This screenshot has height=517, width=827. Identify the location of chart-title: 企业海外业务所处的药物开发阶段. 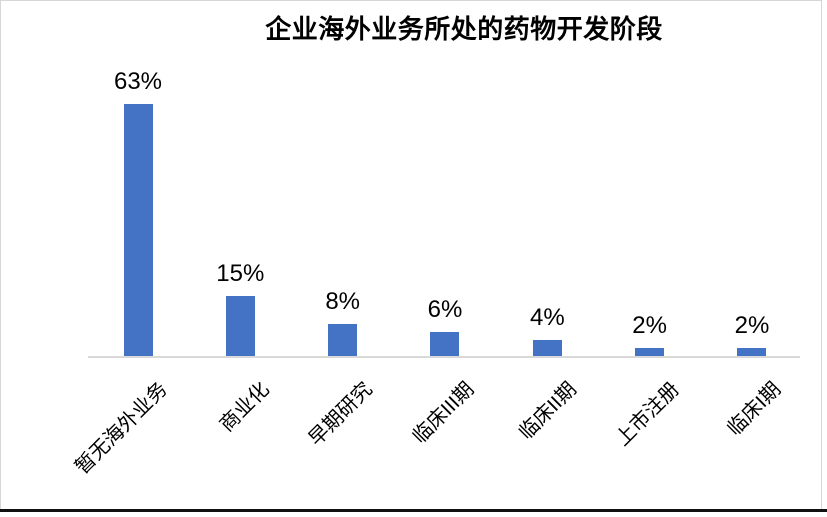
(464, 29).